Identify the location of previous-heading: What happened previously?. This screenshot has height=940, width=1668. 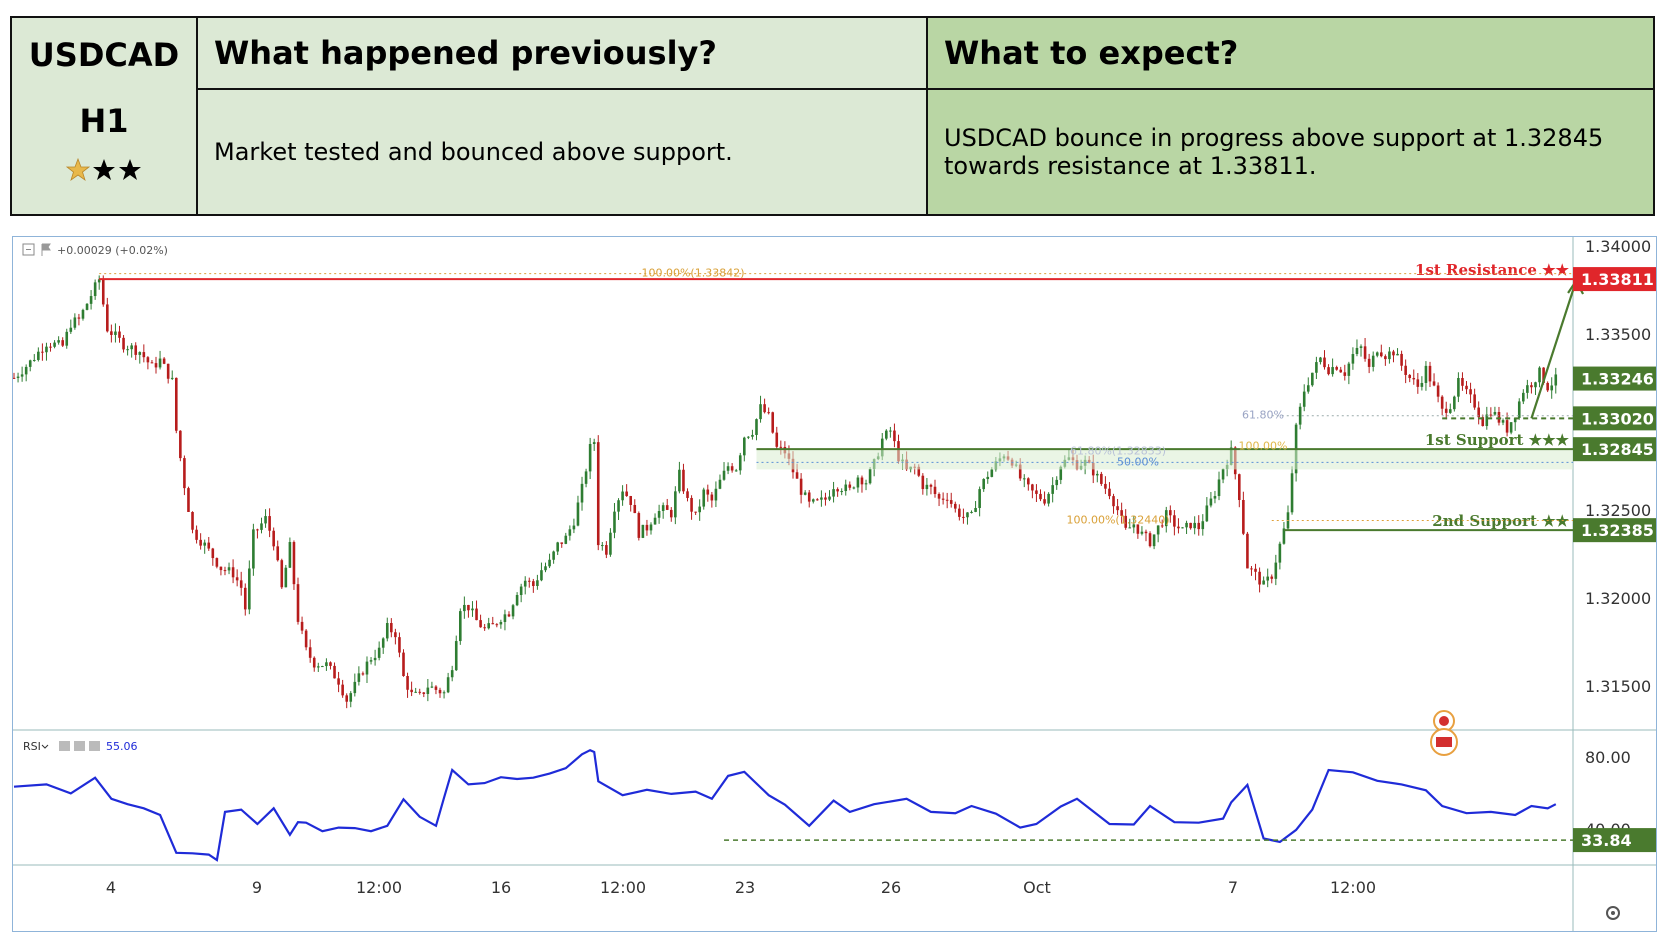
(563, 54).